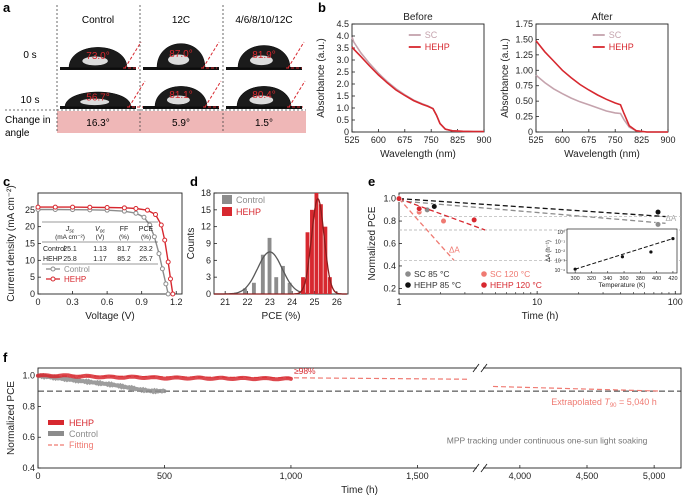  Describe the element at coordinates (342, 96) in the screenshot. I see `y-tick-label: 1.5` at that location.